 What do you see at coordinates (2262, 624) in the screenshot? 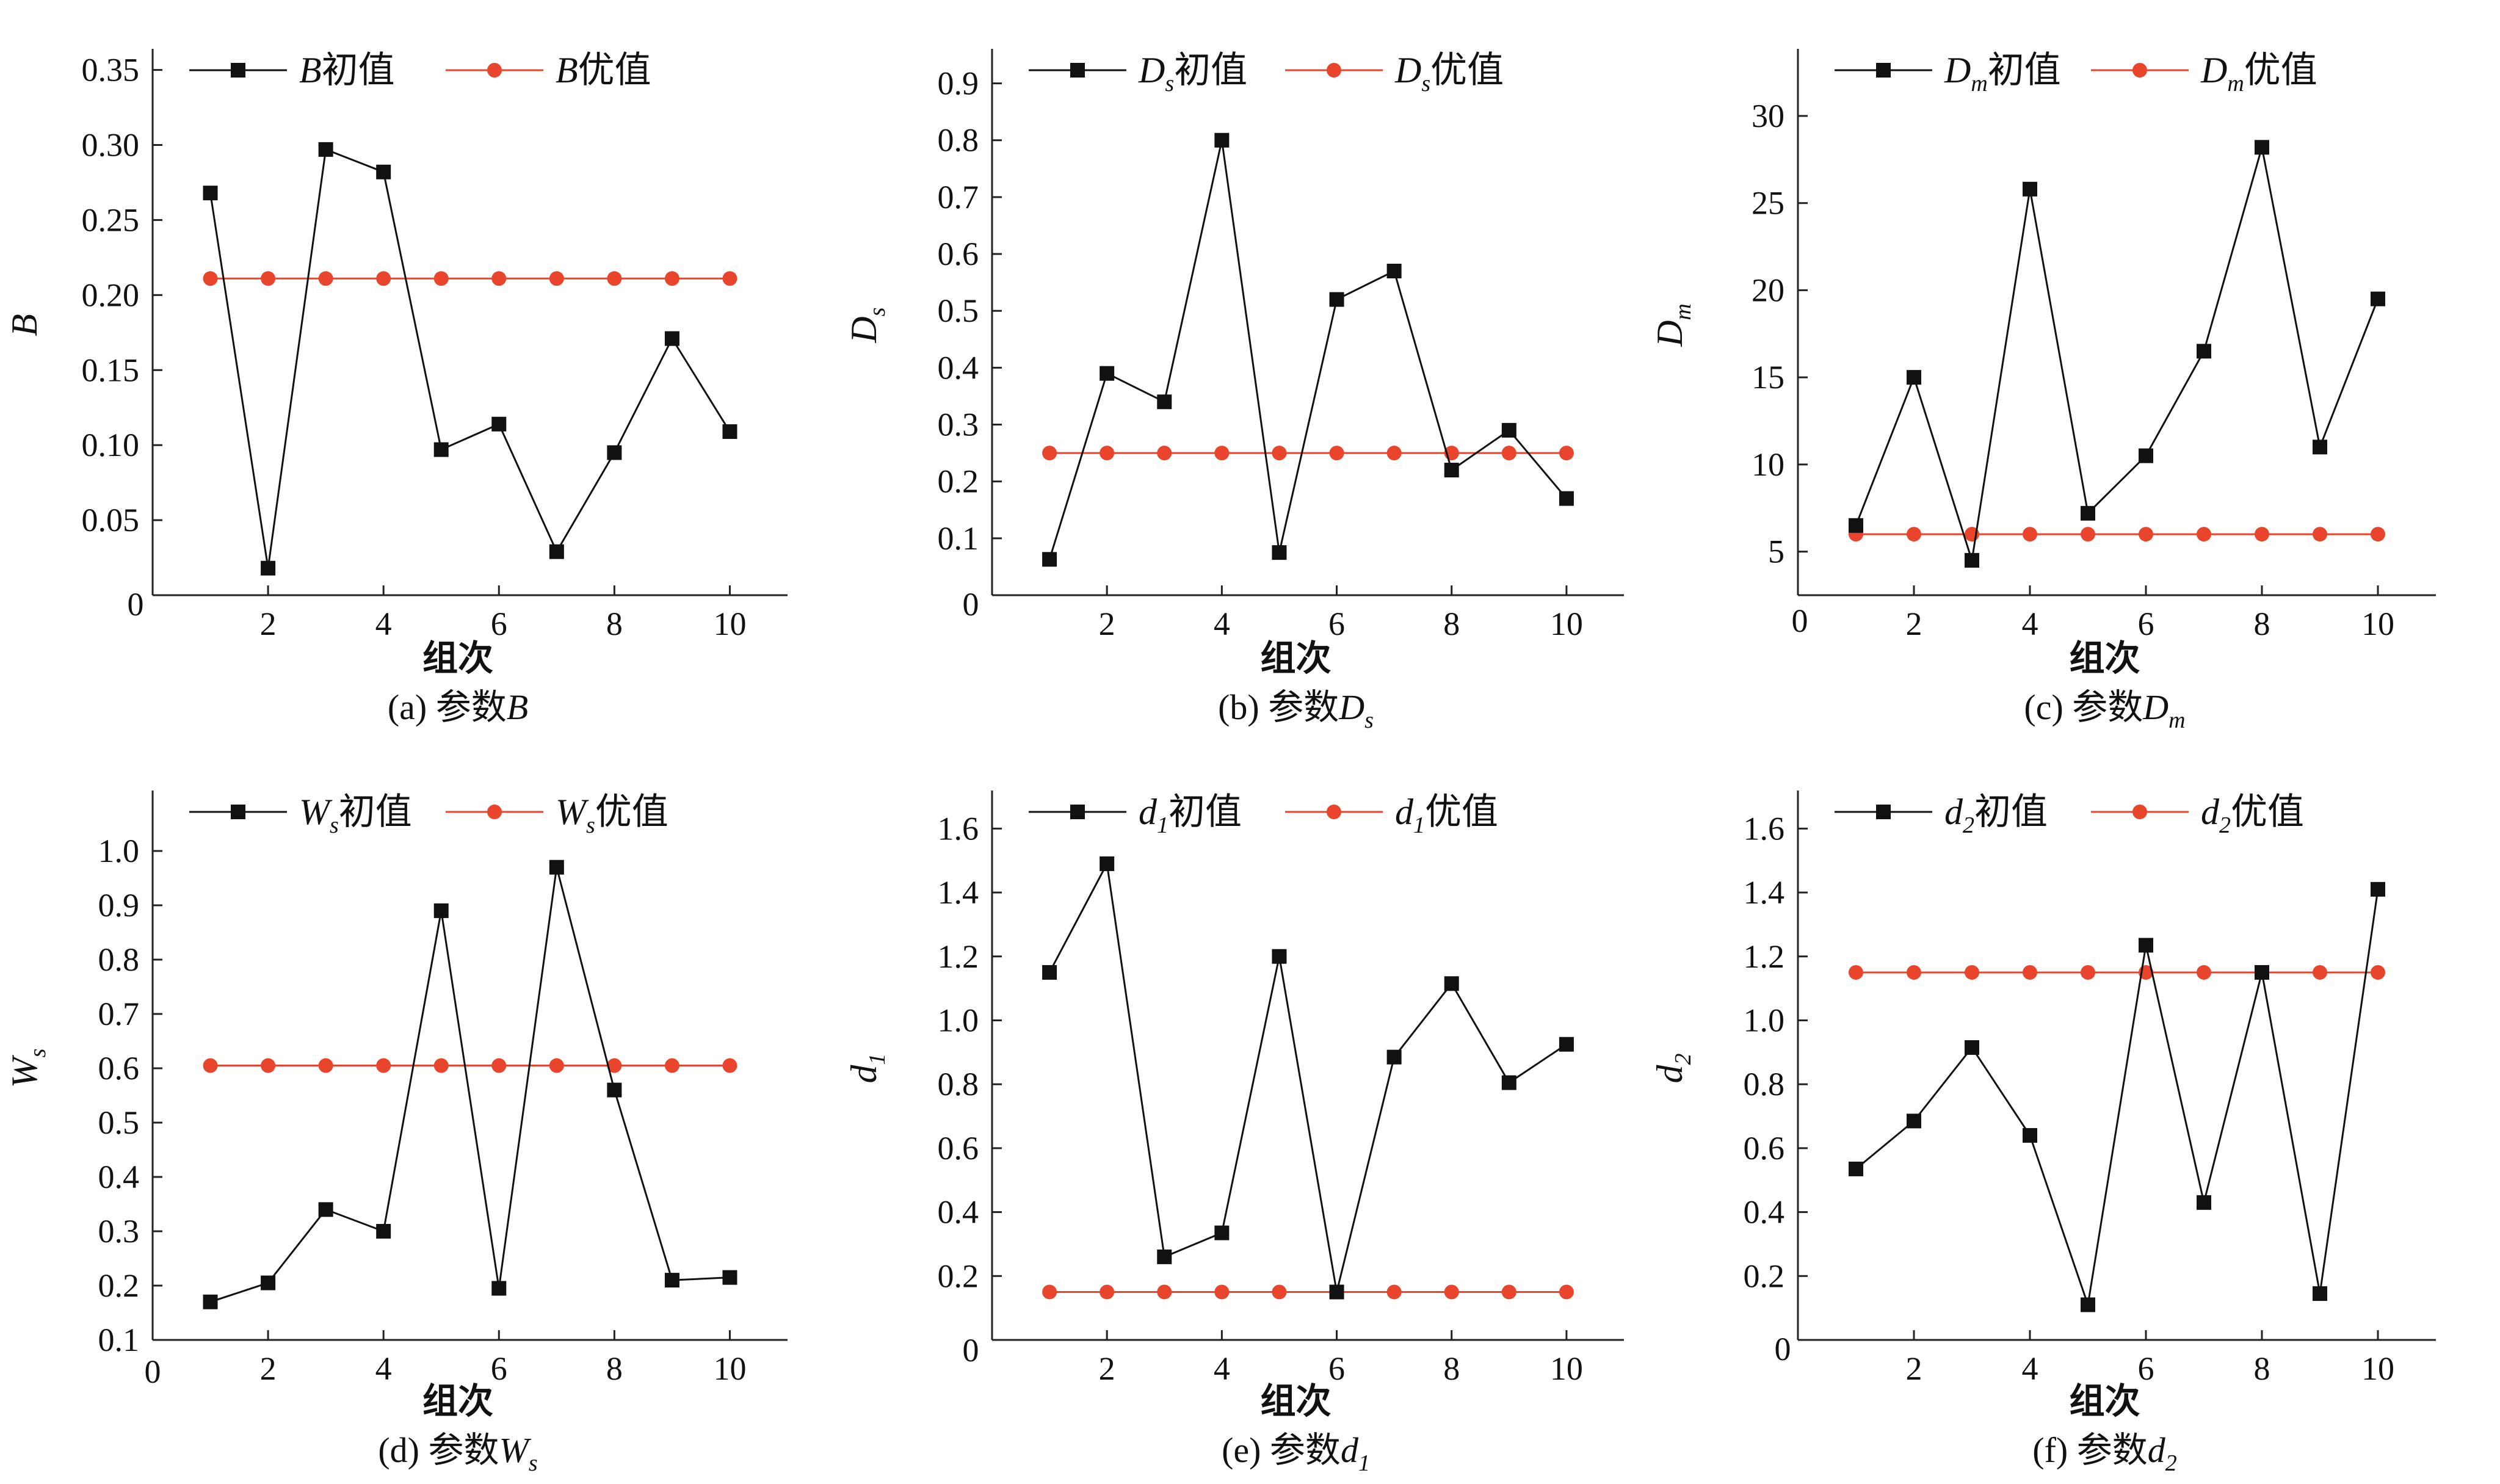
I see `x-tick-label: 8` at bounding box center [2262, 624].